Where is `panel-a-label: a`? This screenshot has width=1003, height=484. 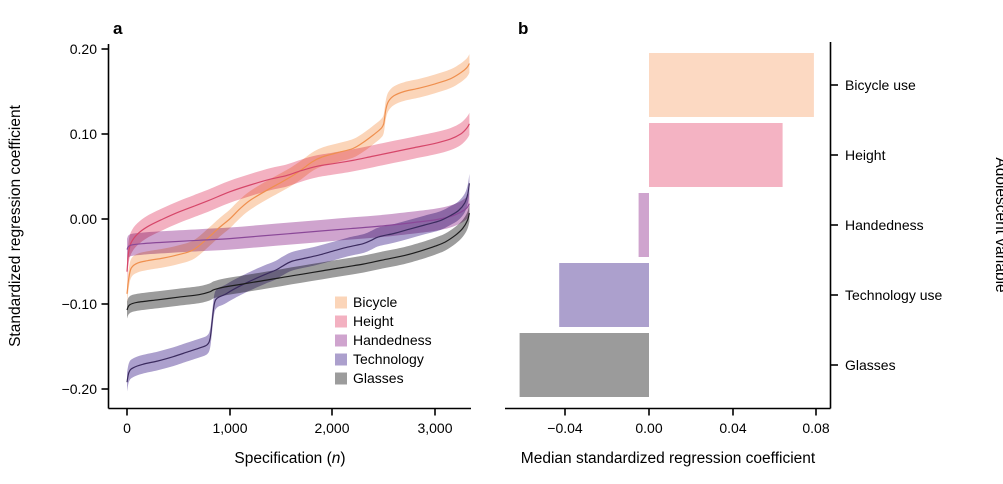 panel-a-label: a is located at coordinates (118, 28).